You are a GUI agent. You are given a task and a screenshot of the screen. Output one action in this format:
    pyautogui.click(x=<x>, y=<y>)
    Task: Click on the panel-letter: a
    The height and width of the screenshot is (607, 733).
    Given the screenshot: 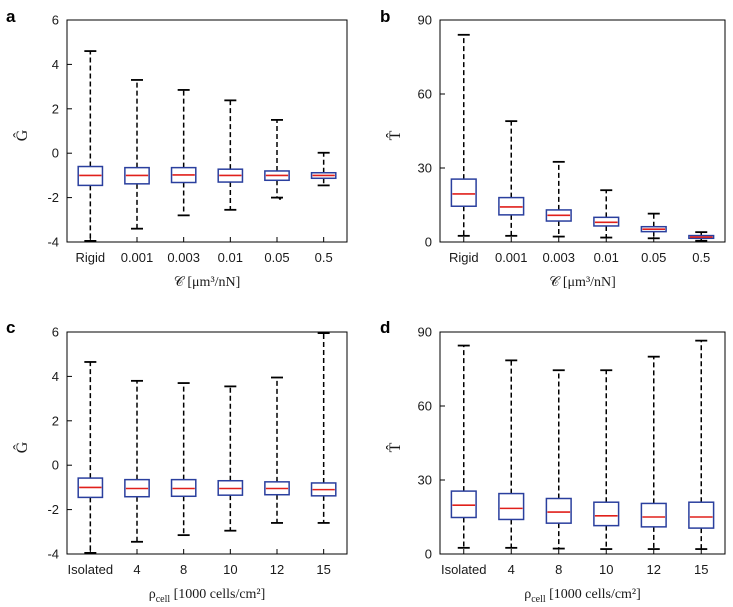 What is the action you would take?
    pyautogui.click(x=11, y=16)
    